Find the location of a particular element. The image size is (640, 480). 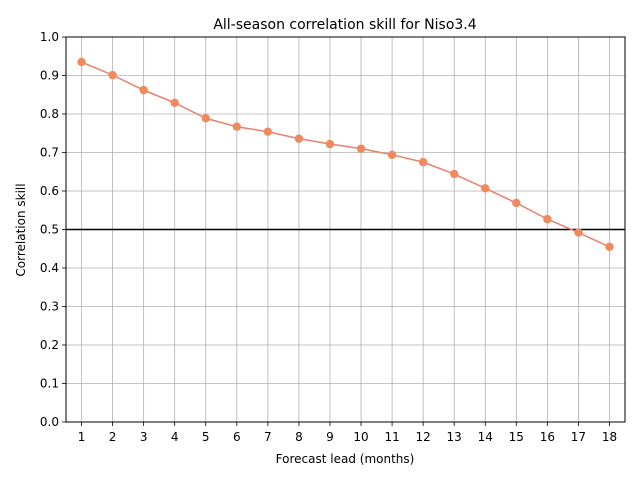

y-tick-label: 0.1 is located at coordinates (49, 384).